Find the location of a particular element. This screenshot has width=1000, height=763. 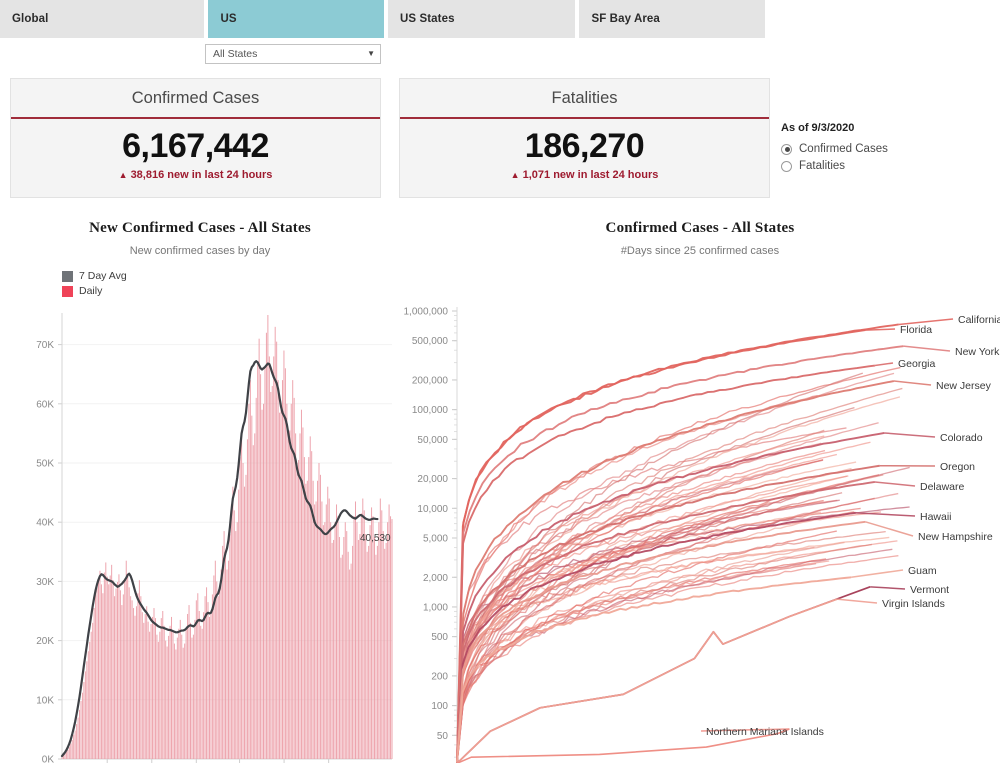

state-label: Delaware is located at coordinates (942, 487).